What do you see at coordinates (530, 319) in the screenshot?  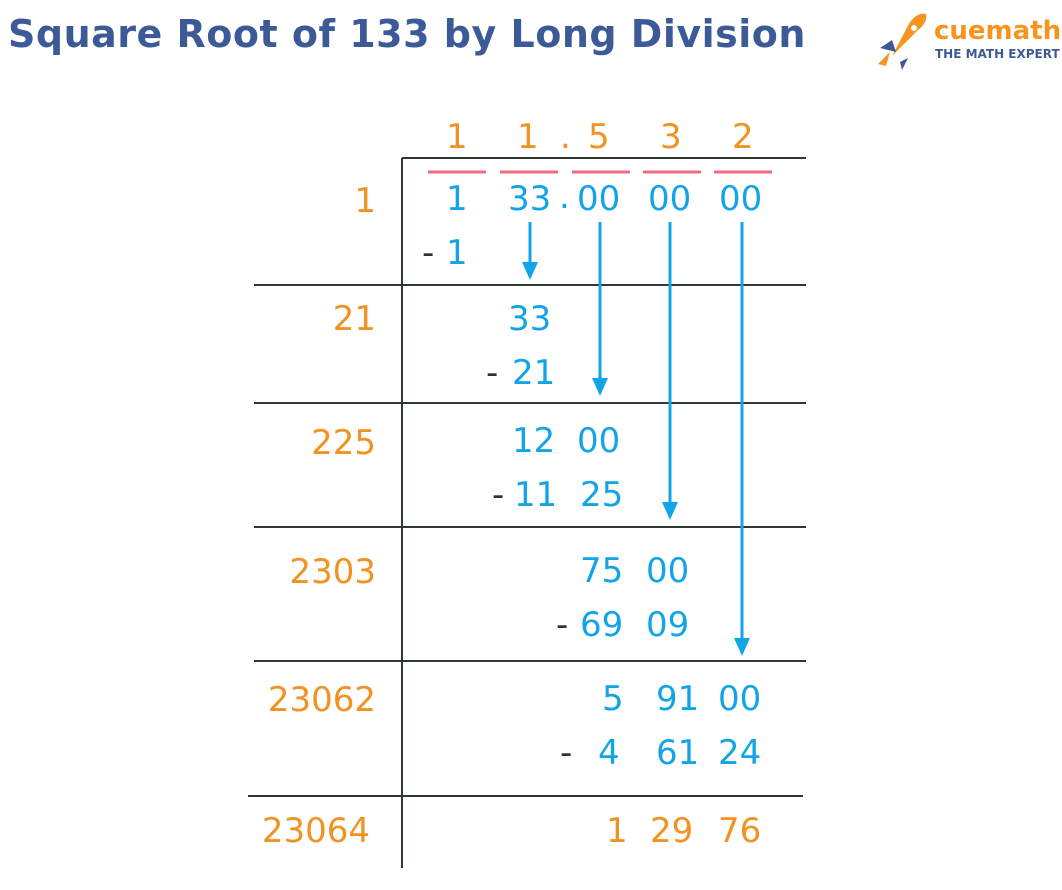 I see `remainder: 33` at bounding box center [530, 319].